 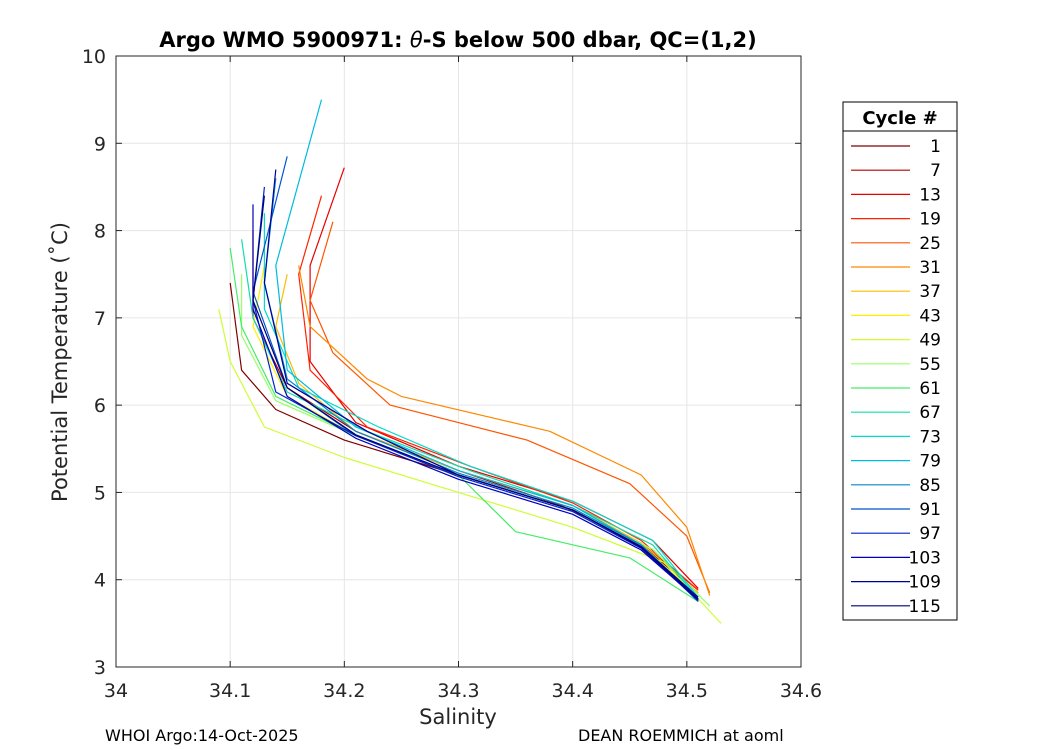 What do you see at coordinates (930, 268) in the screenshot?
I see `legend-label-31: 31` at bounding box center [930, 268].